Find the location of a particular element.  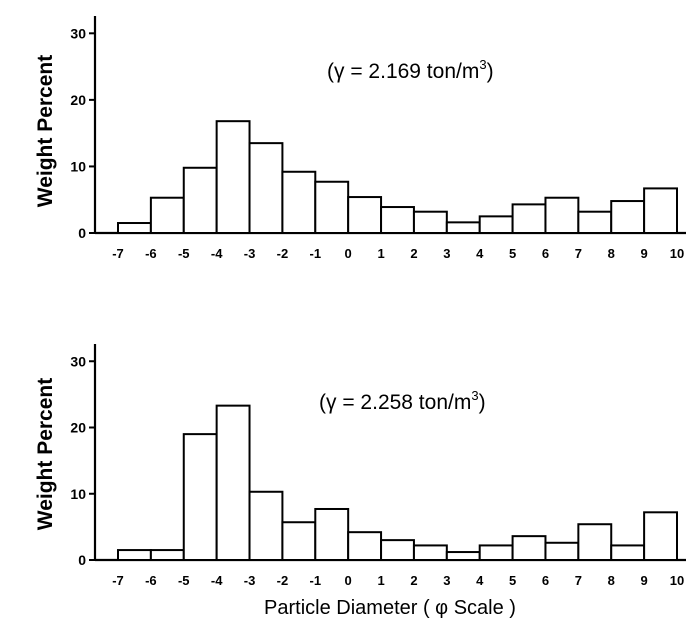

bottom-y-axis-label: Weight Percent is located at coordinates (45, 454).